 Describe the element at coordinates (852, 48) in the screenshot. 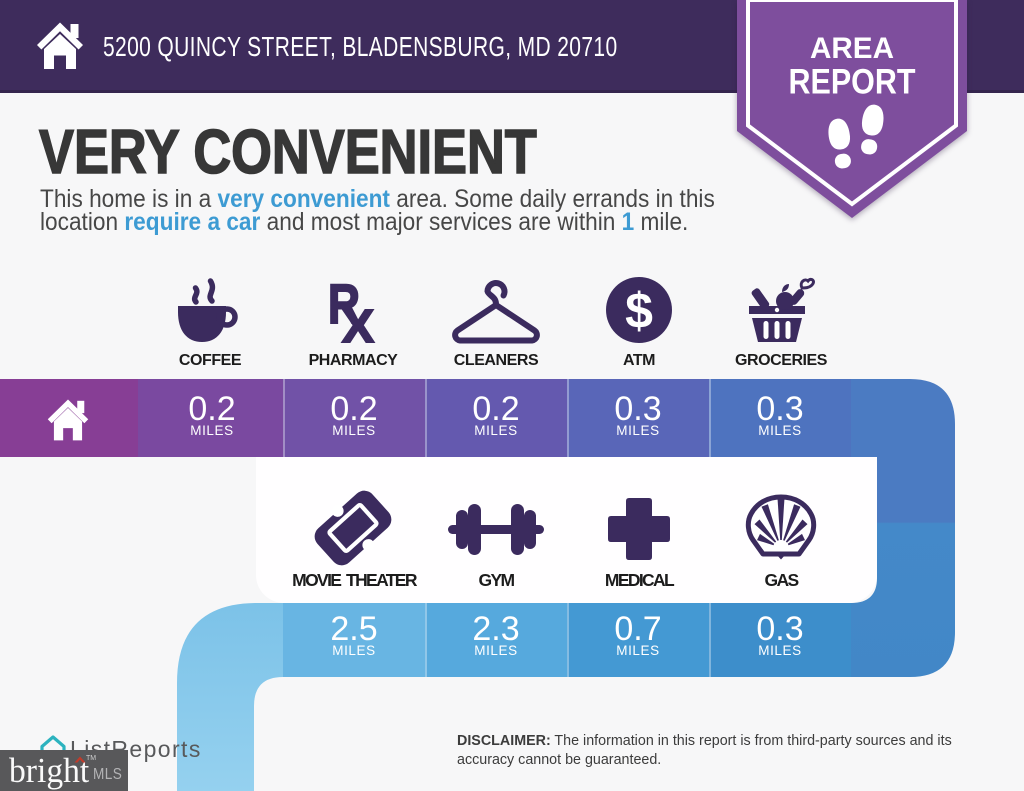

I see `svg-text: AREA` at that location.